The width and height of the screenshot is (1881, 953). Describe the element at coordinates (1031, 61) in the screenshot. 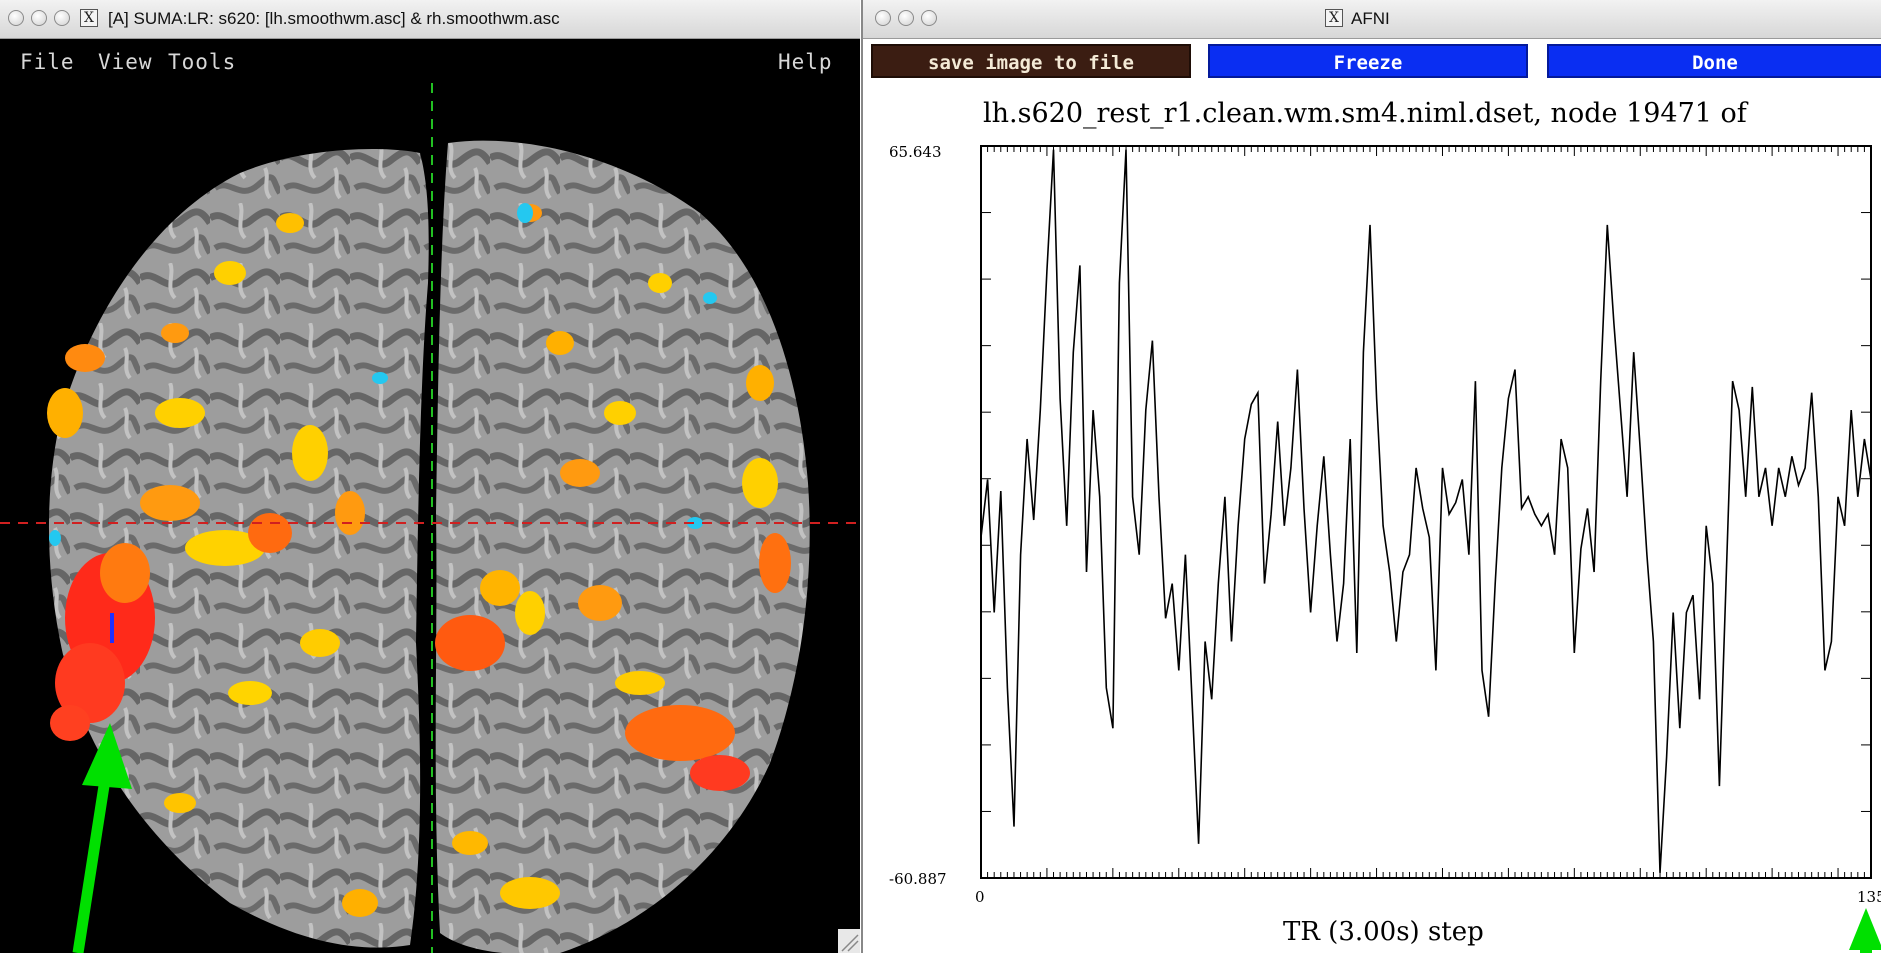

I see `save-image-button: save image to file` at that location.